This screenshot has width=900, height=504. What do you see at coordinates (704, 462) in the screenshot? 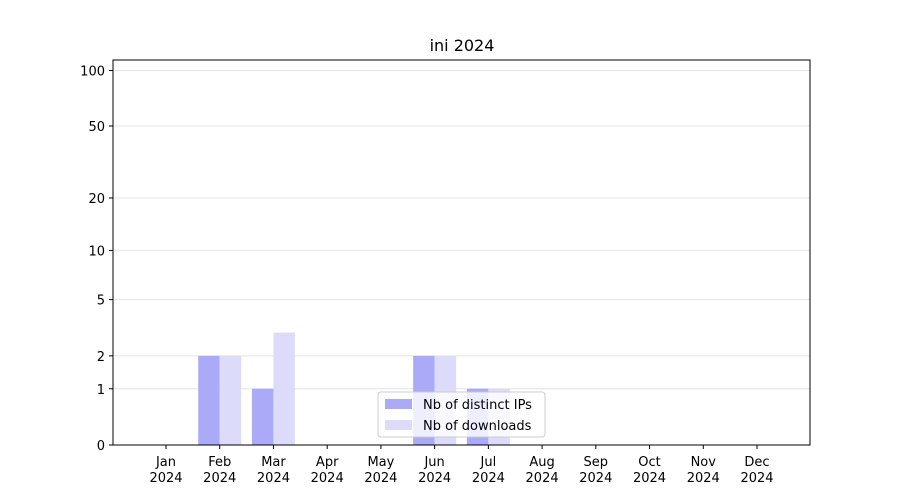
I see `x-tick-line: Nov` at bounding box center [704, 462].